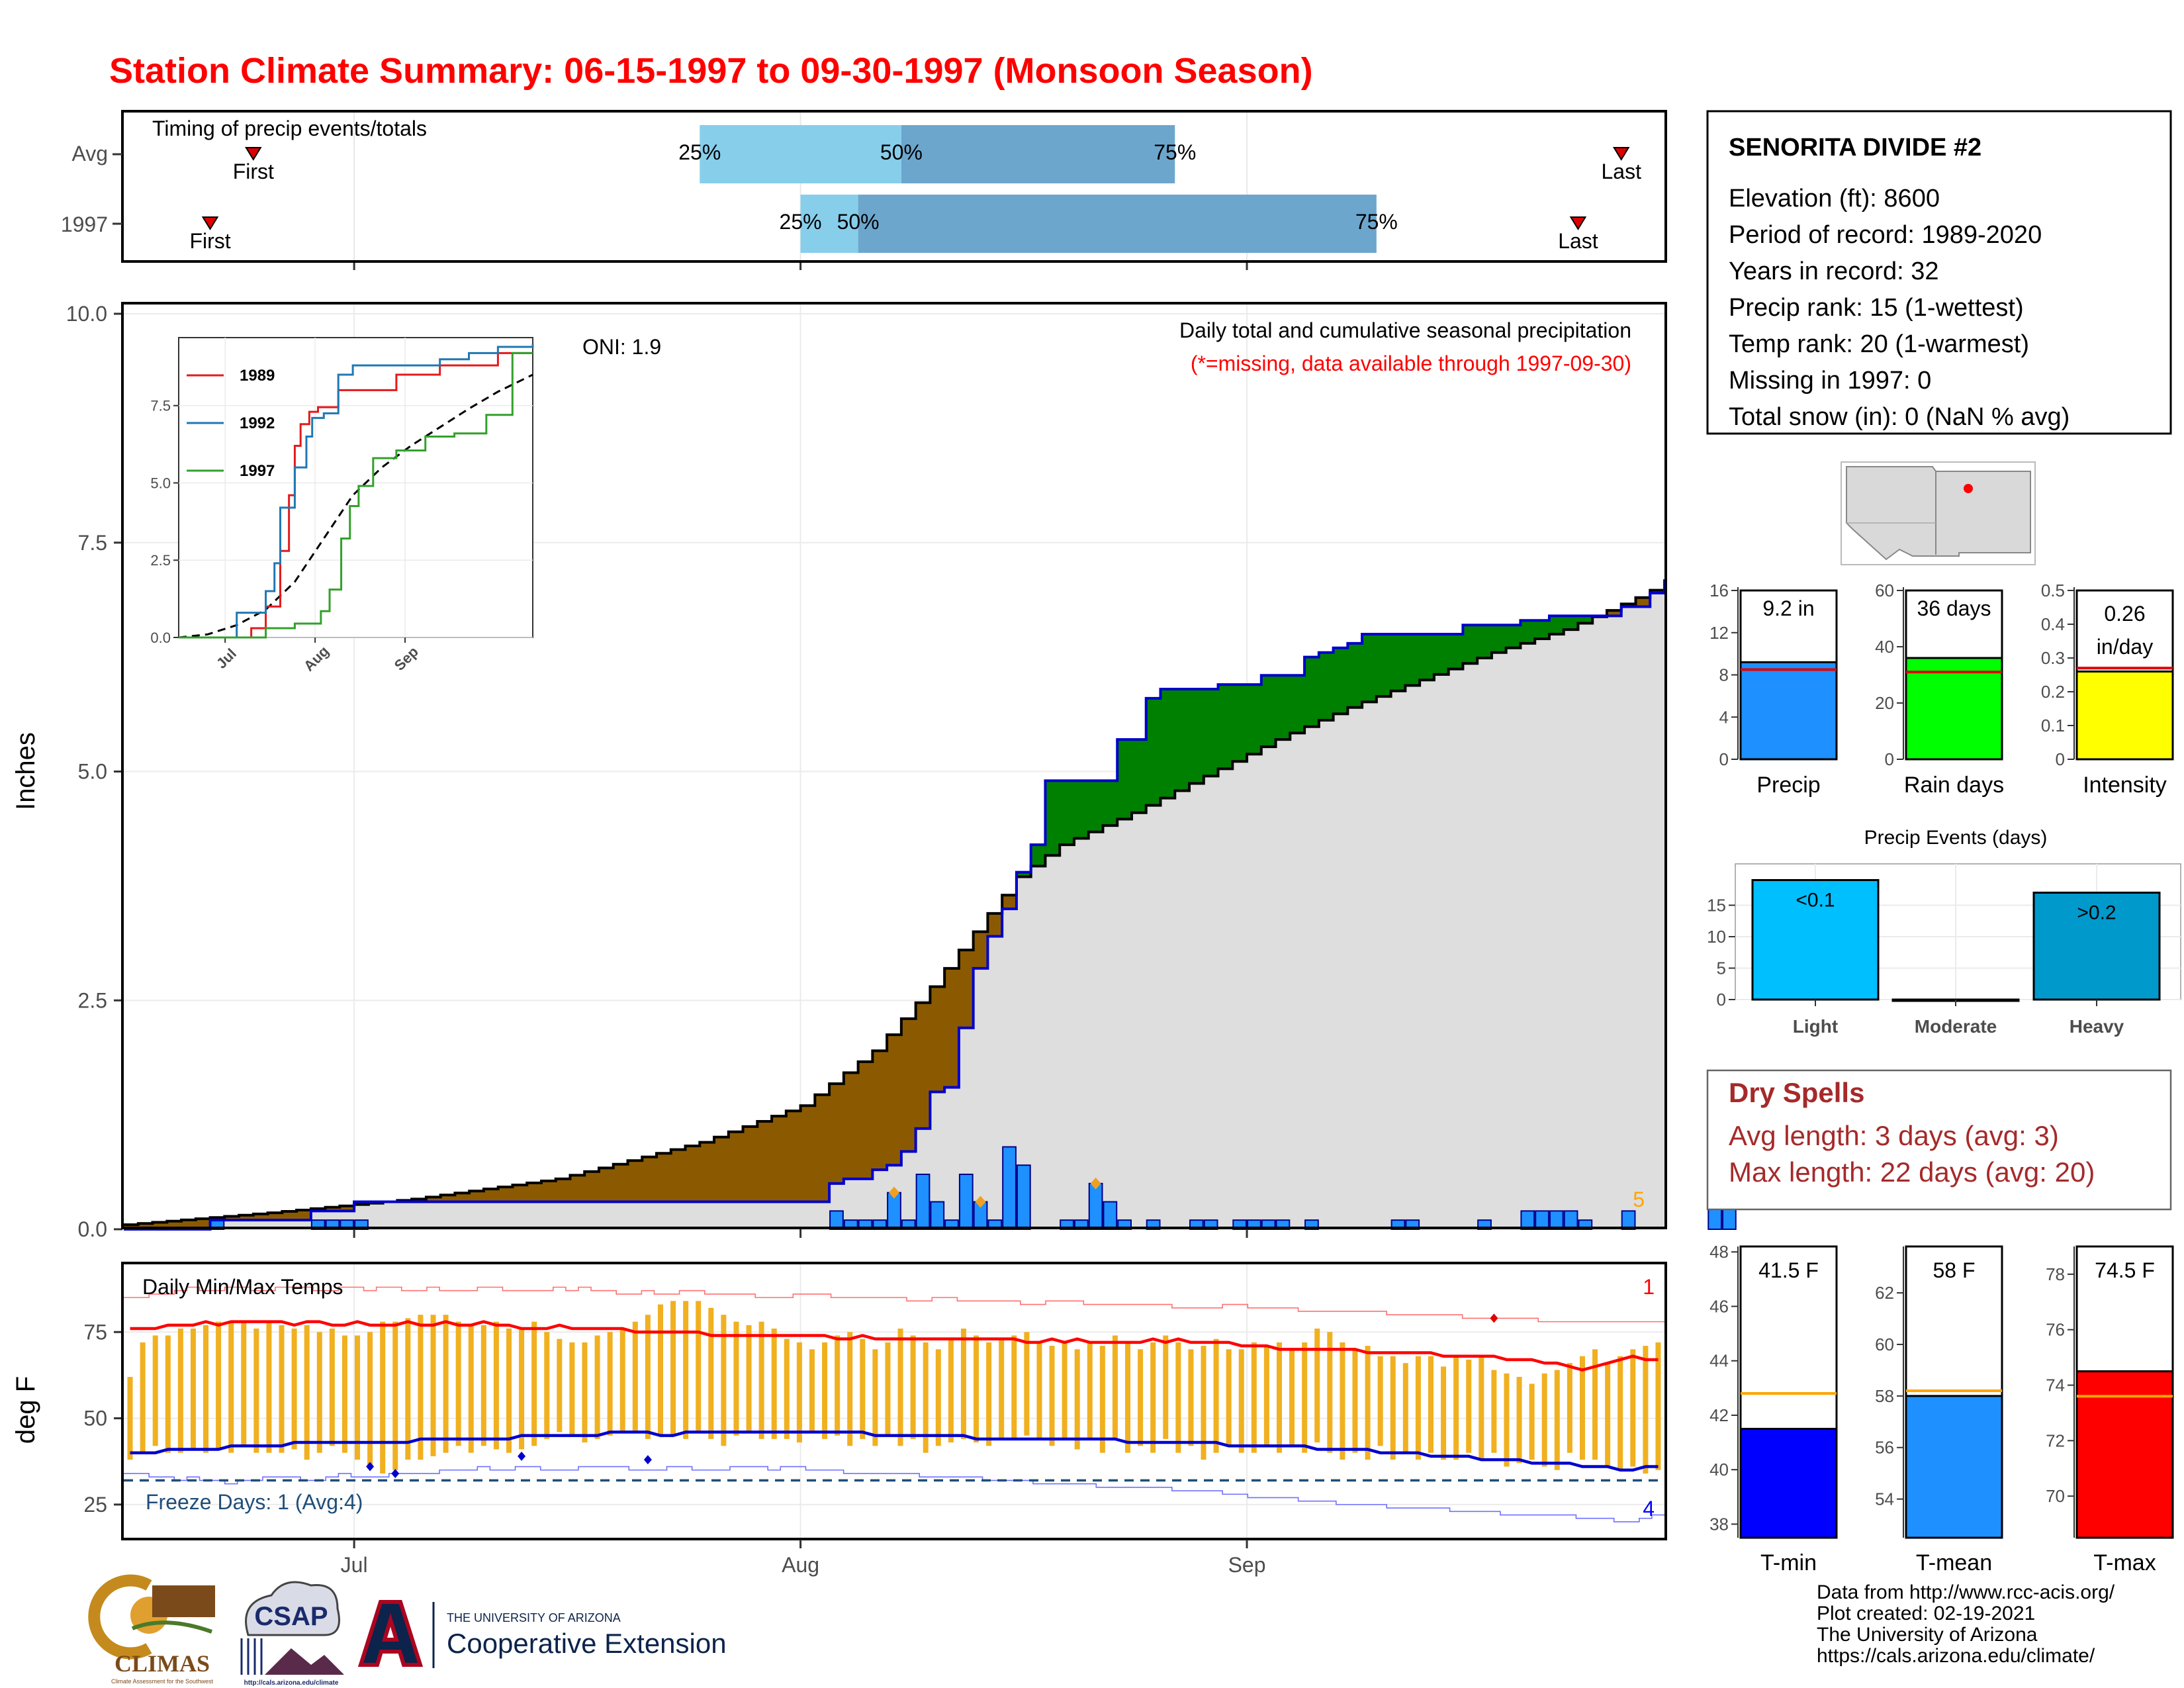 Image resolution: width=2184 pixels, height=1688 pixels. Describe the element at coordinates (390, 1633) in the screenshot. I see `ua-a-icon` at that location.